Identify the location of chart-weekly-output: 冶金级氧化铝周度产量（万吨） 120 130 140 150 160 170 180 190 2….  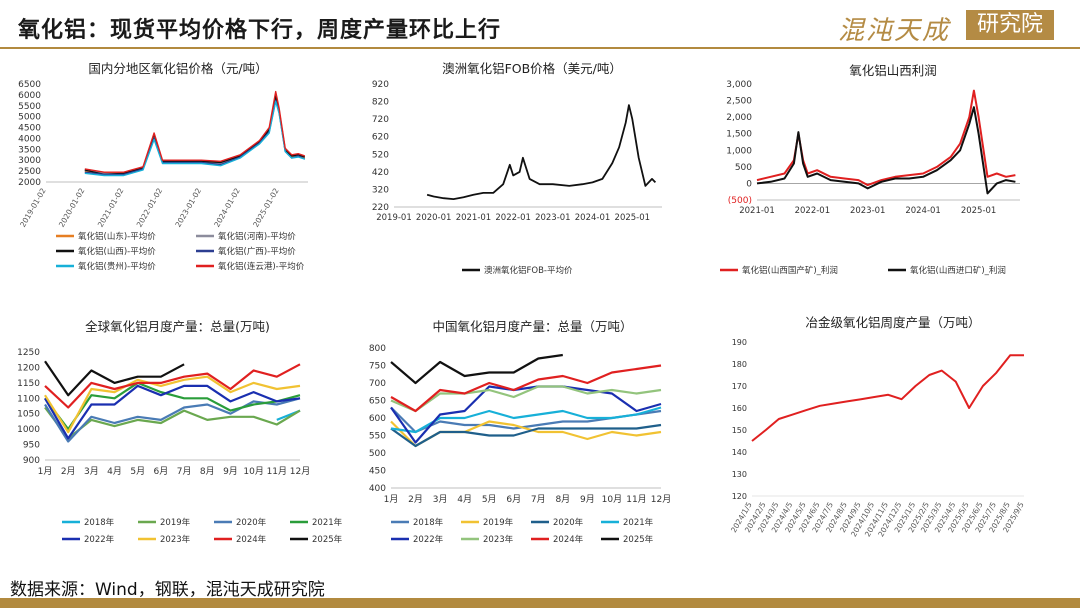
(893, 437).